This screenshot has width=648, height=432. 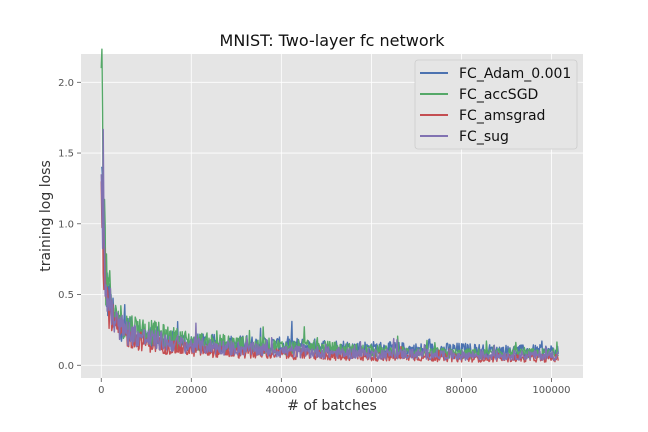 What do you see at coordinates (498, 95) in the screenshot?
I see `legend-label: FC_accSGD` at bounding box center [498, 95].